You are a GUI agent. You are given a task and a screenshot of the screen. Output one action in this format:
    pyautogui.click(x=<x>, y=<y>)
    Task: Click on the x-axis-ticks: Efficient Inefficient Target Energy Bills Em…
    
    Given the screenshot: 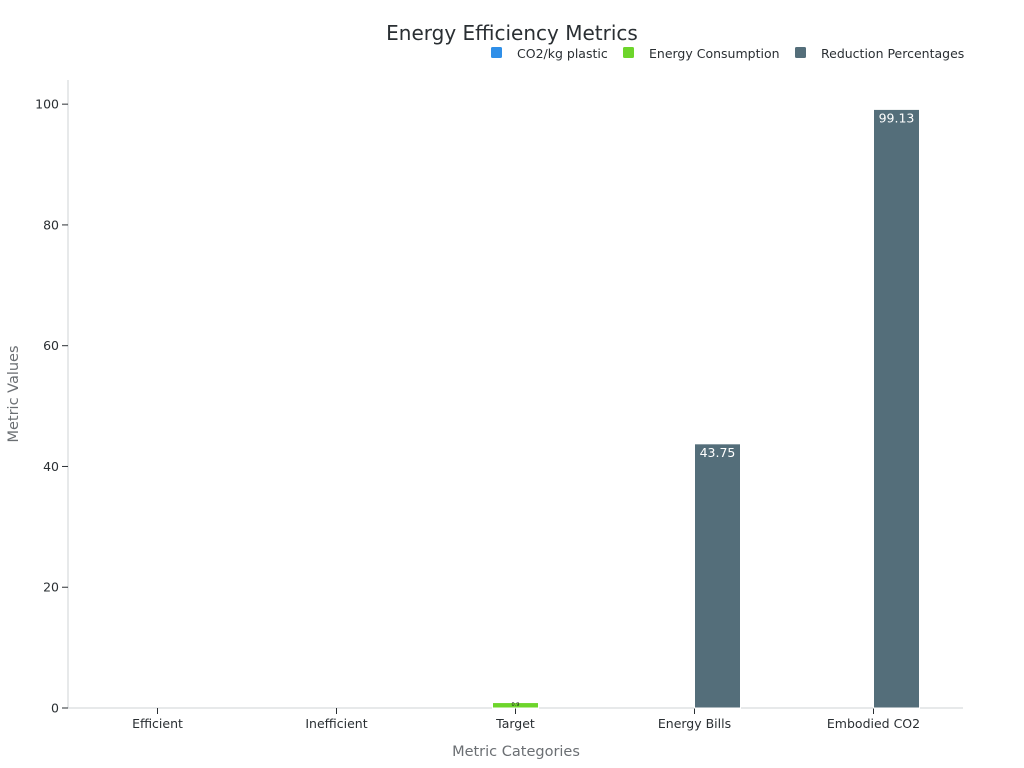 What is the action you would take?
    pyautogui.click(x=526, y=719)
    